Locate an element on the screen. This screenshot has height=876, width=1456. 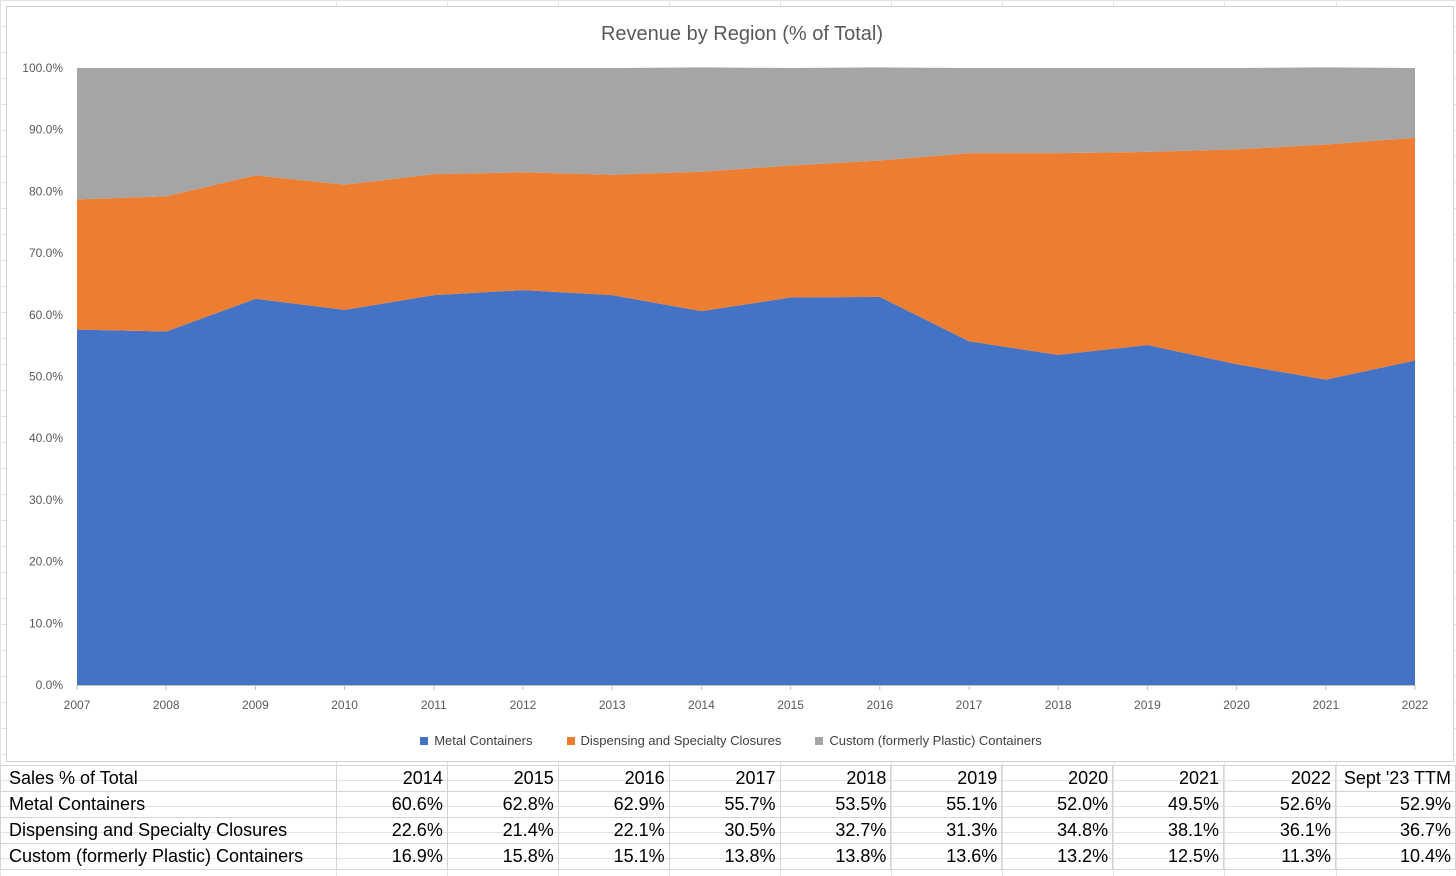
table-cell: 55.1% is located at coordinates (946, 804).